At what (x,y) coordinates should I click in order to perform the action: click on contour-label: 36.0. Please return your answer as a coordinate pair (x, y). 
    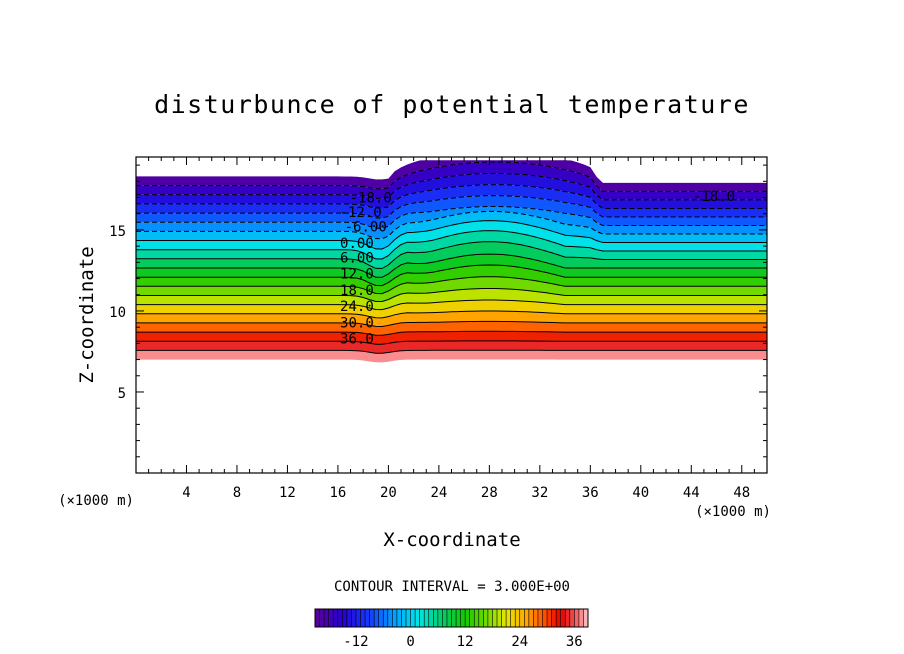
    Looking at the image, I should click on (357, 340).